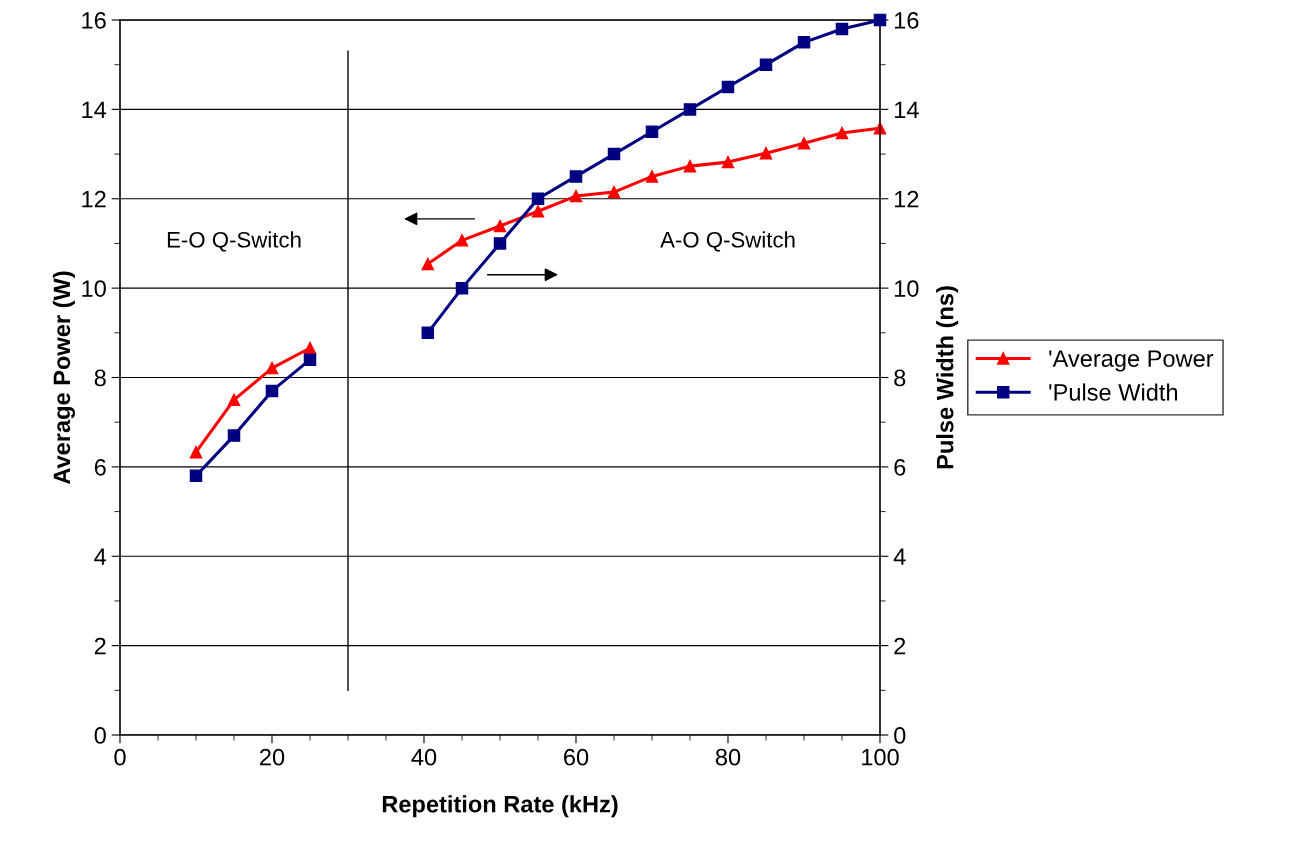 This screenshot has width=1300, height=850. Describe the element at coordinates (94, 20) in the screenshot. I see `y-tick-label: 16` at that location.